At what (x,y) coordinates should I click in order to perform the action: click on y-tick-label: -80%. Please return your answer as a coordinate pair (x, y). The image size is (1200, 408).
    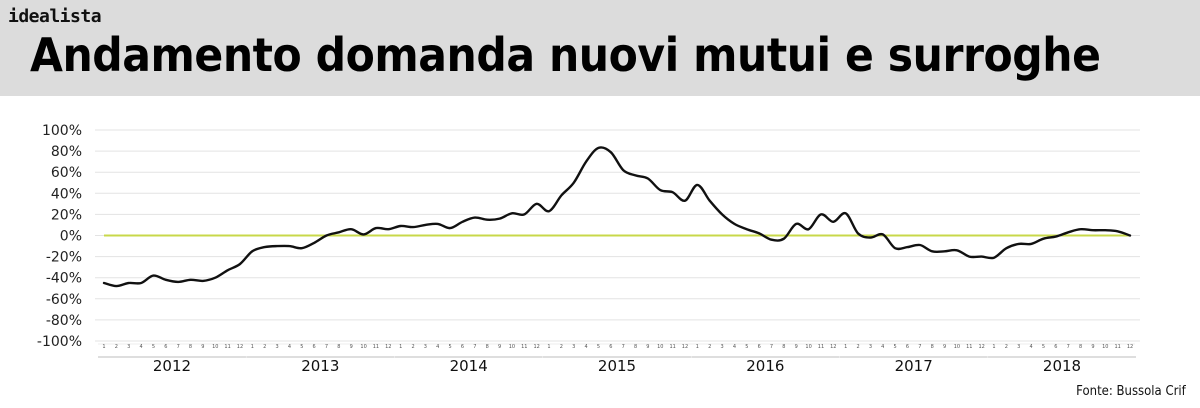
    Looking at the image, I should click on (64, 321).